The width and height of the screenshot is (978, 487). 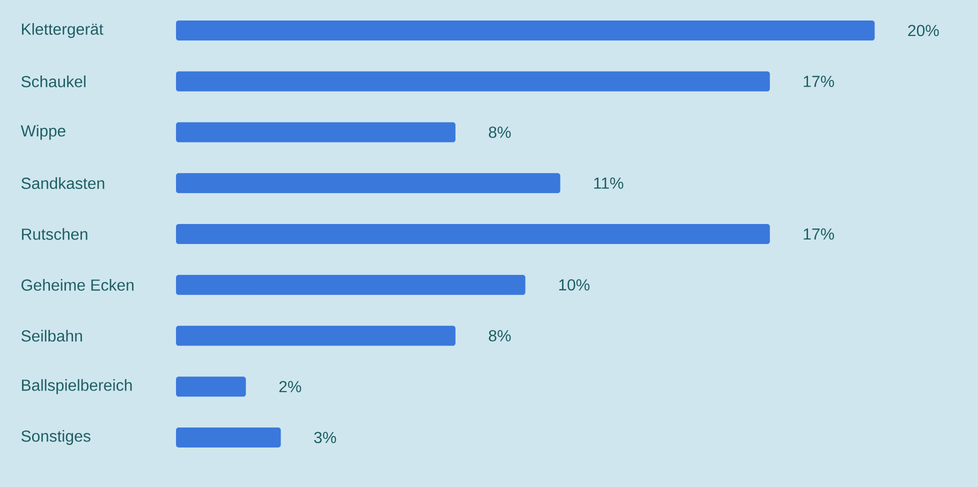 I want to click on y-tick-label: Geheime Ecken, so click(x=78, y=285).